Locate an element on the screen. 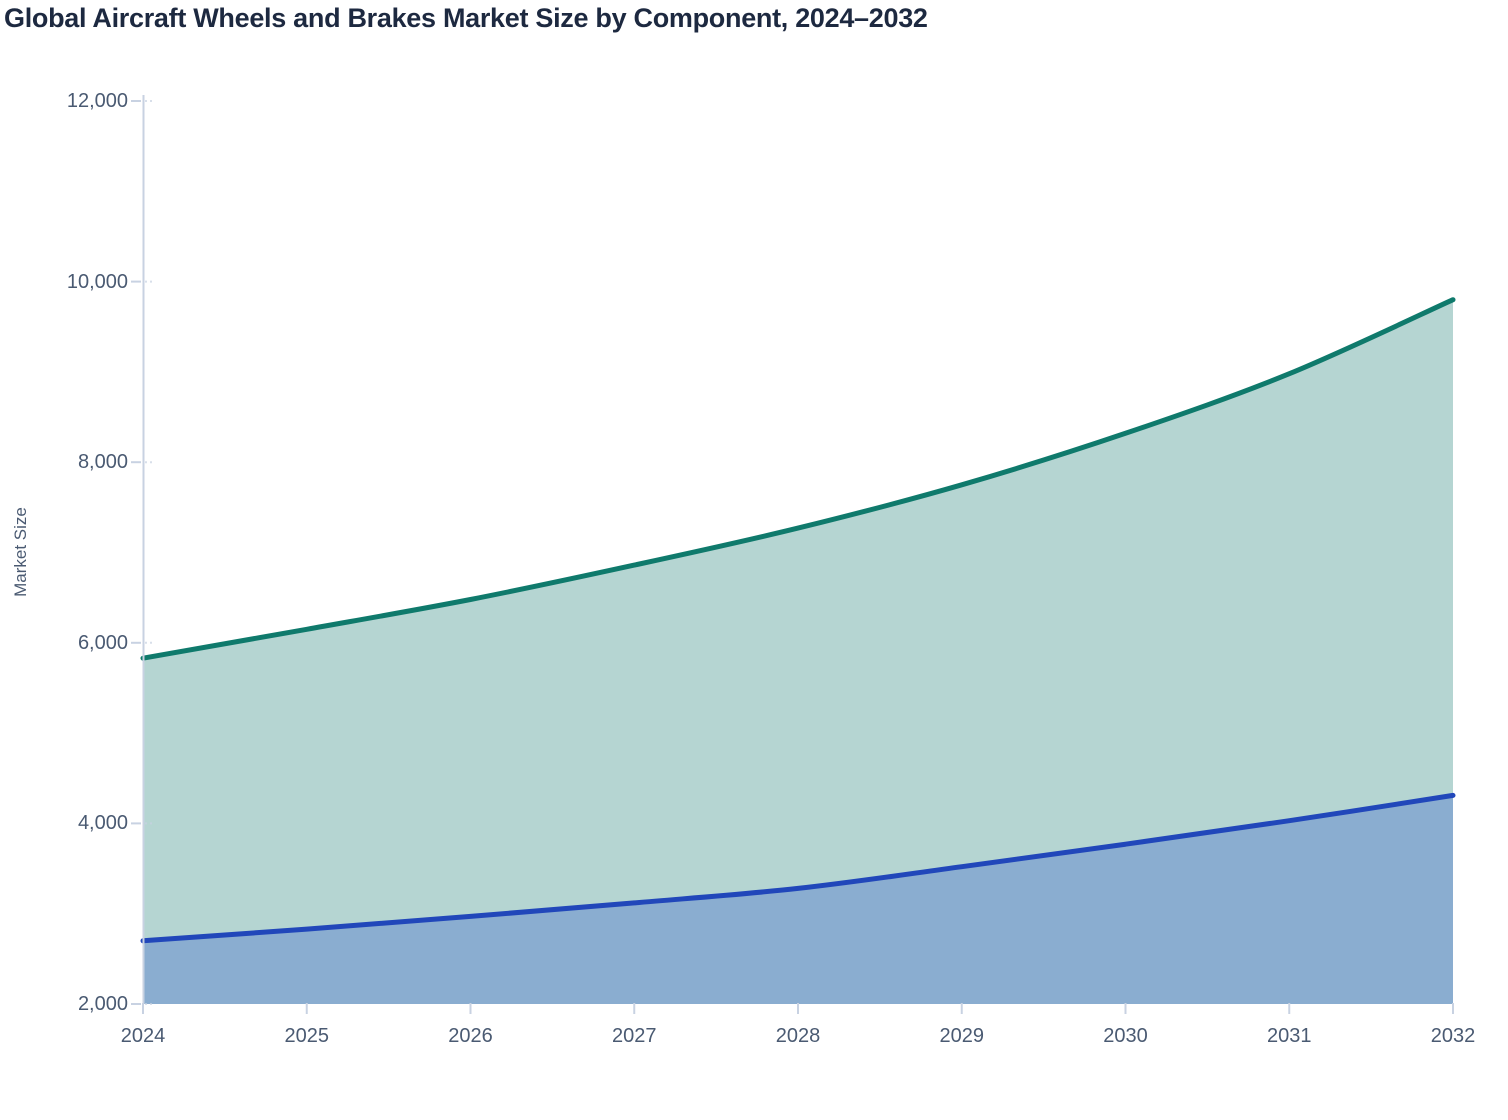 The image size is (1508, 1120). x-tick-label-2030: 2030 is located at coordinates (1125, 1036).